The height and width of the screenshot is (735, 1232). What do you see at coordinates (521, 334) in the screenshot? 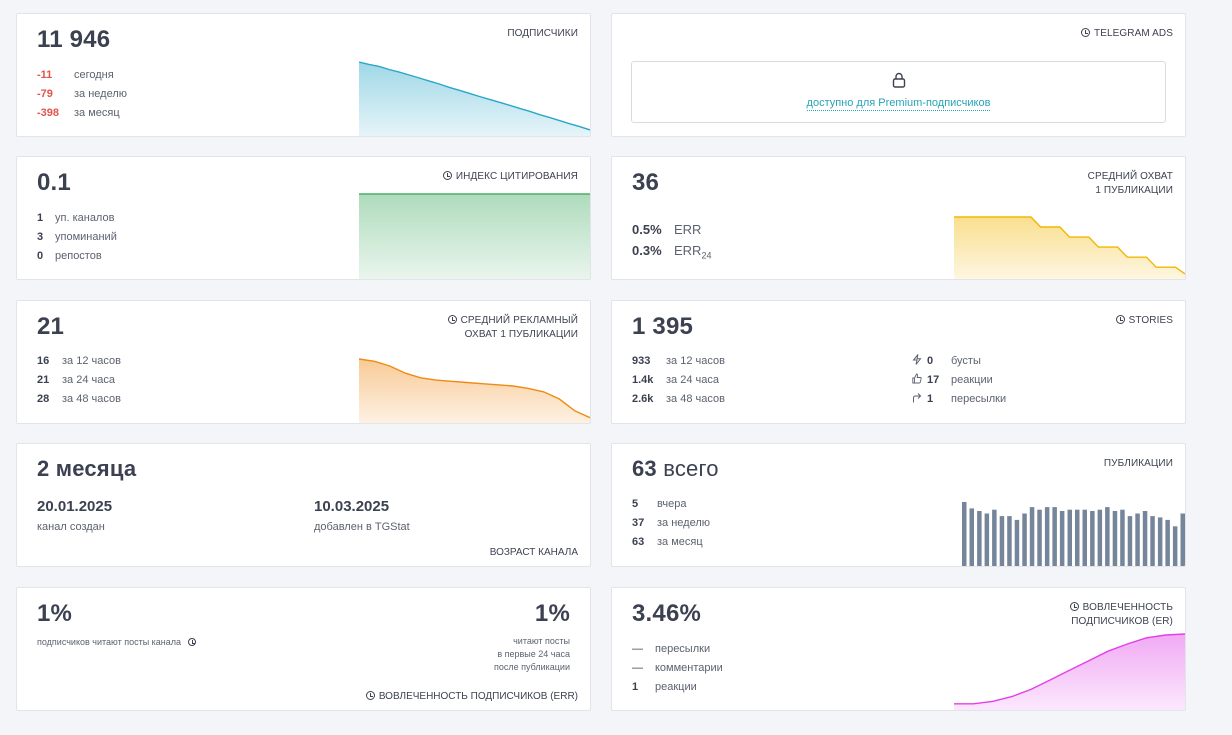
I see `ad-reach-label-2: ОХВАТ 1 ПУБЛИКАЦИИ` at bounding box center [521, 334].